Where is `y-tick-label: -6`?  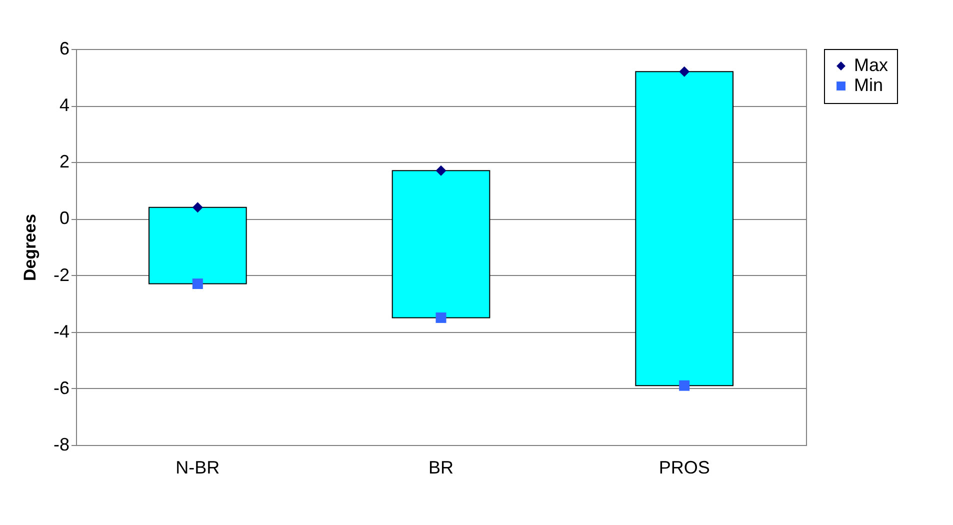
y-tick-label: -6 is located at coordinates (61, 388).